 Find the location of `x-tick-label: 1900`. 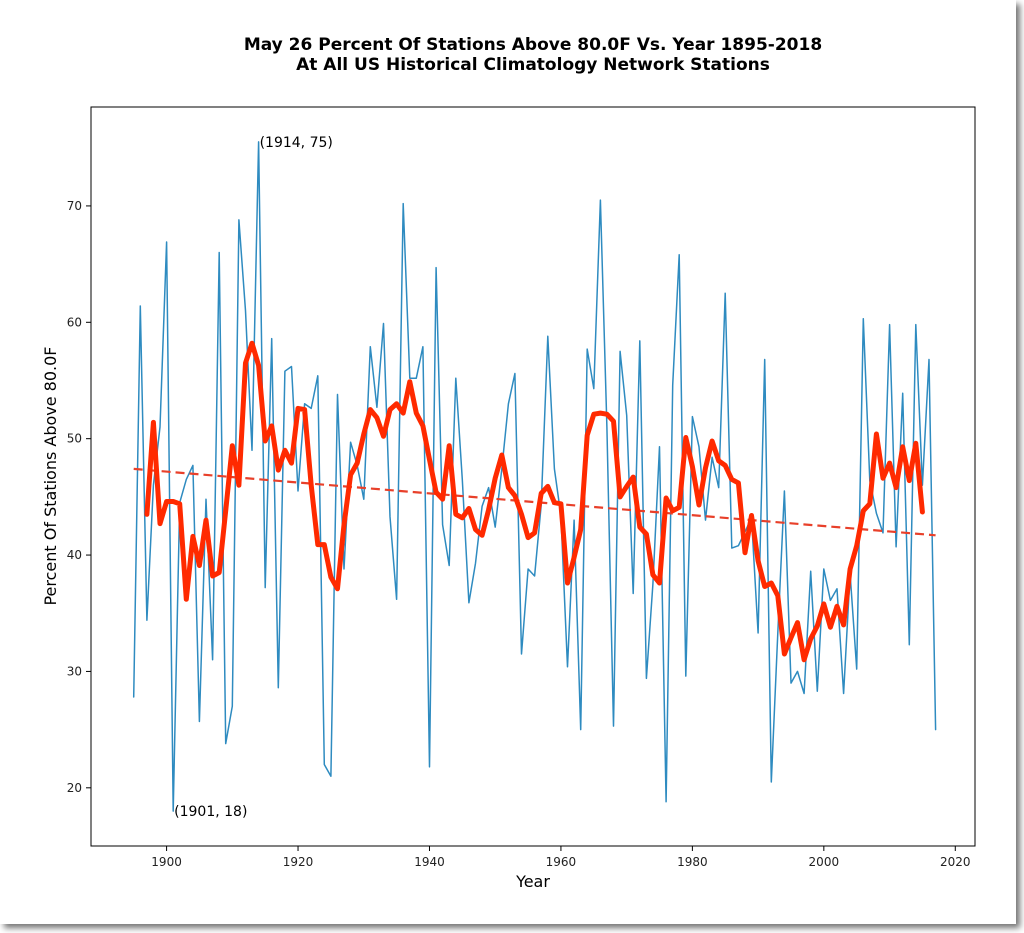

x-tick-label: 1900 is located at coordinates (166, 862).